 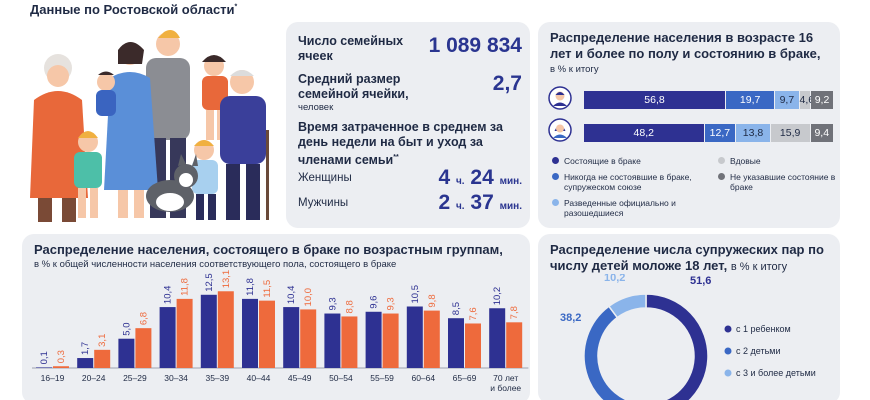 I want to click on donut-value-label: 10,2, so click(x=614, y=279).